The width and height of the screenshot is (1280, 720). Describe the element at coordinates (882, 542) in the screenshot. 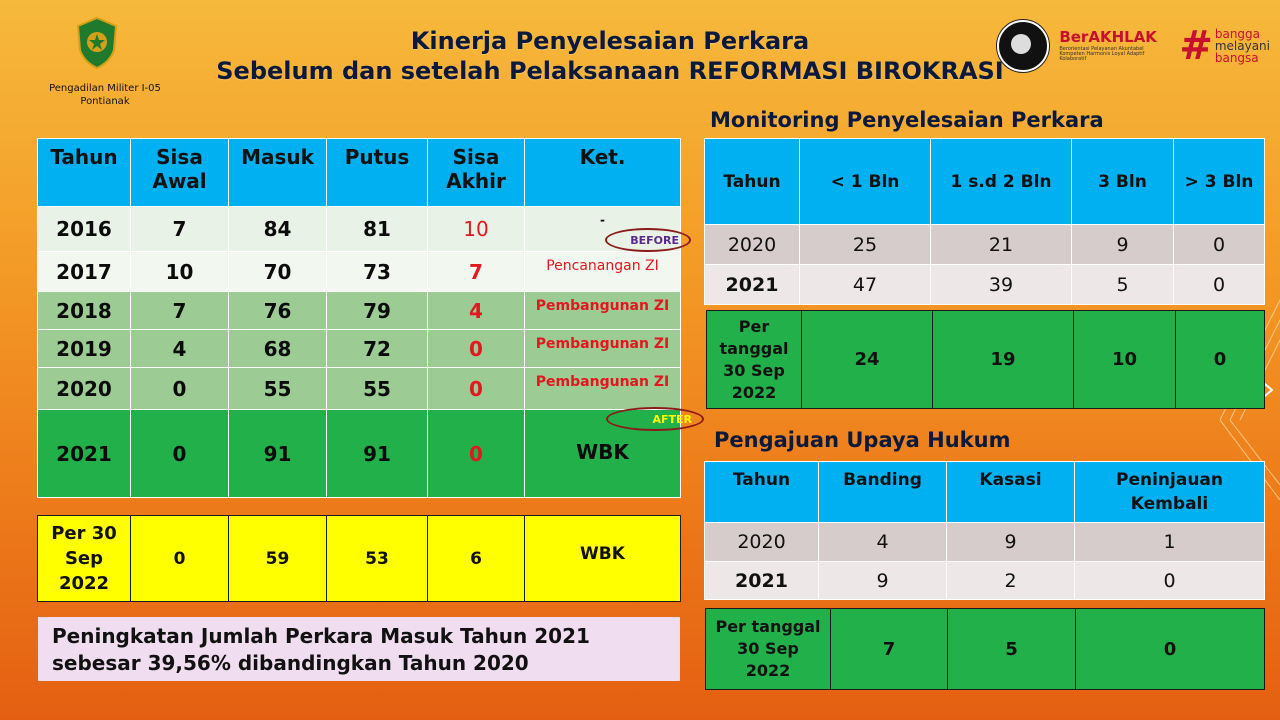

I see `cell-banding: 4` at that location.